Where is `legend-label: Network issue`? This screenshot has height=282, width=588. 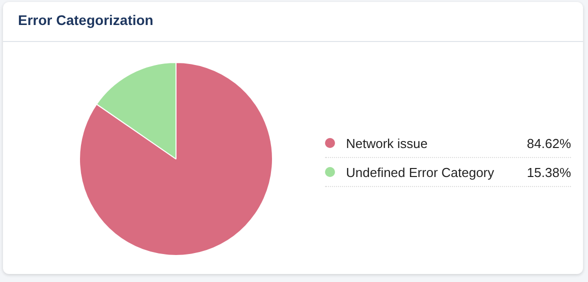 legend-label: Network issue is located at coordinates (387, 143).